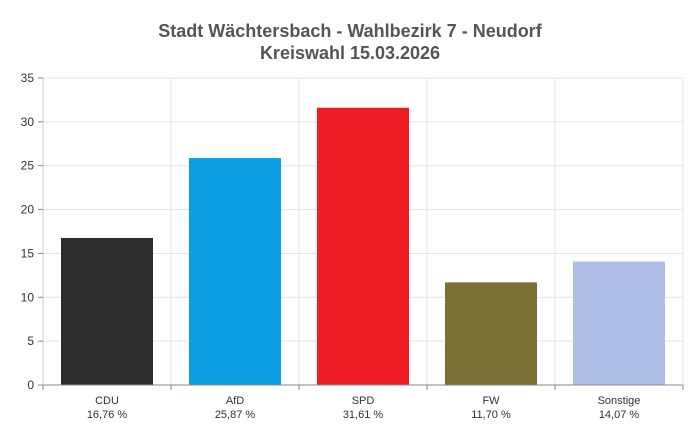  What do you see at coordinates (28, 122) in the screenshot?
I see `y-tick-label: 30` at bounding box center [28, 122].